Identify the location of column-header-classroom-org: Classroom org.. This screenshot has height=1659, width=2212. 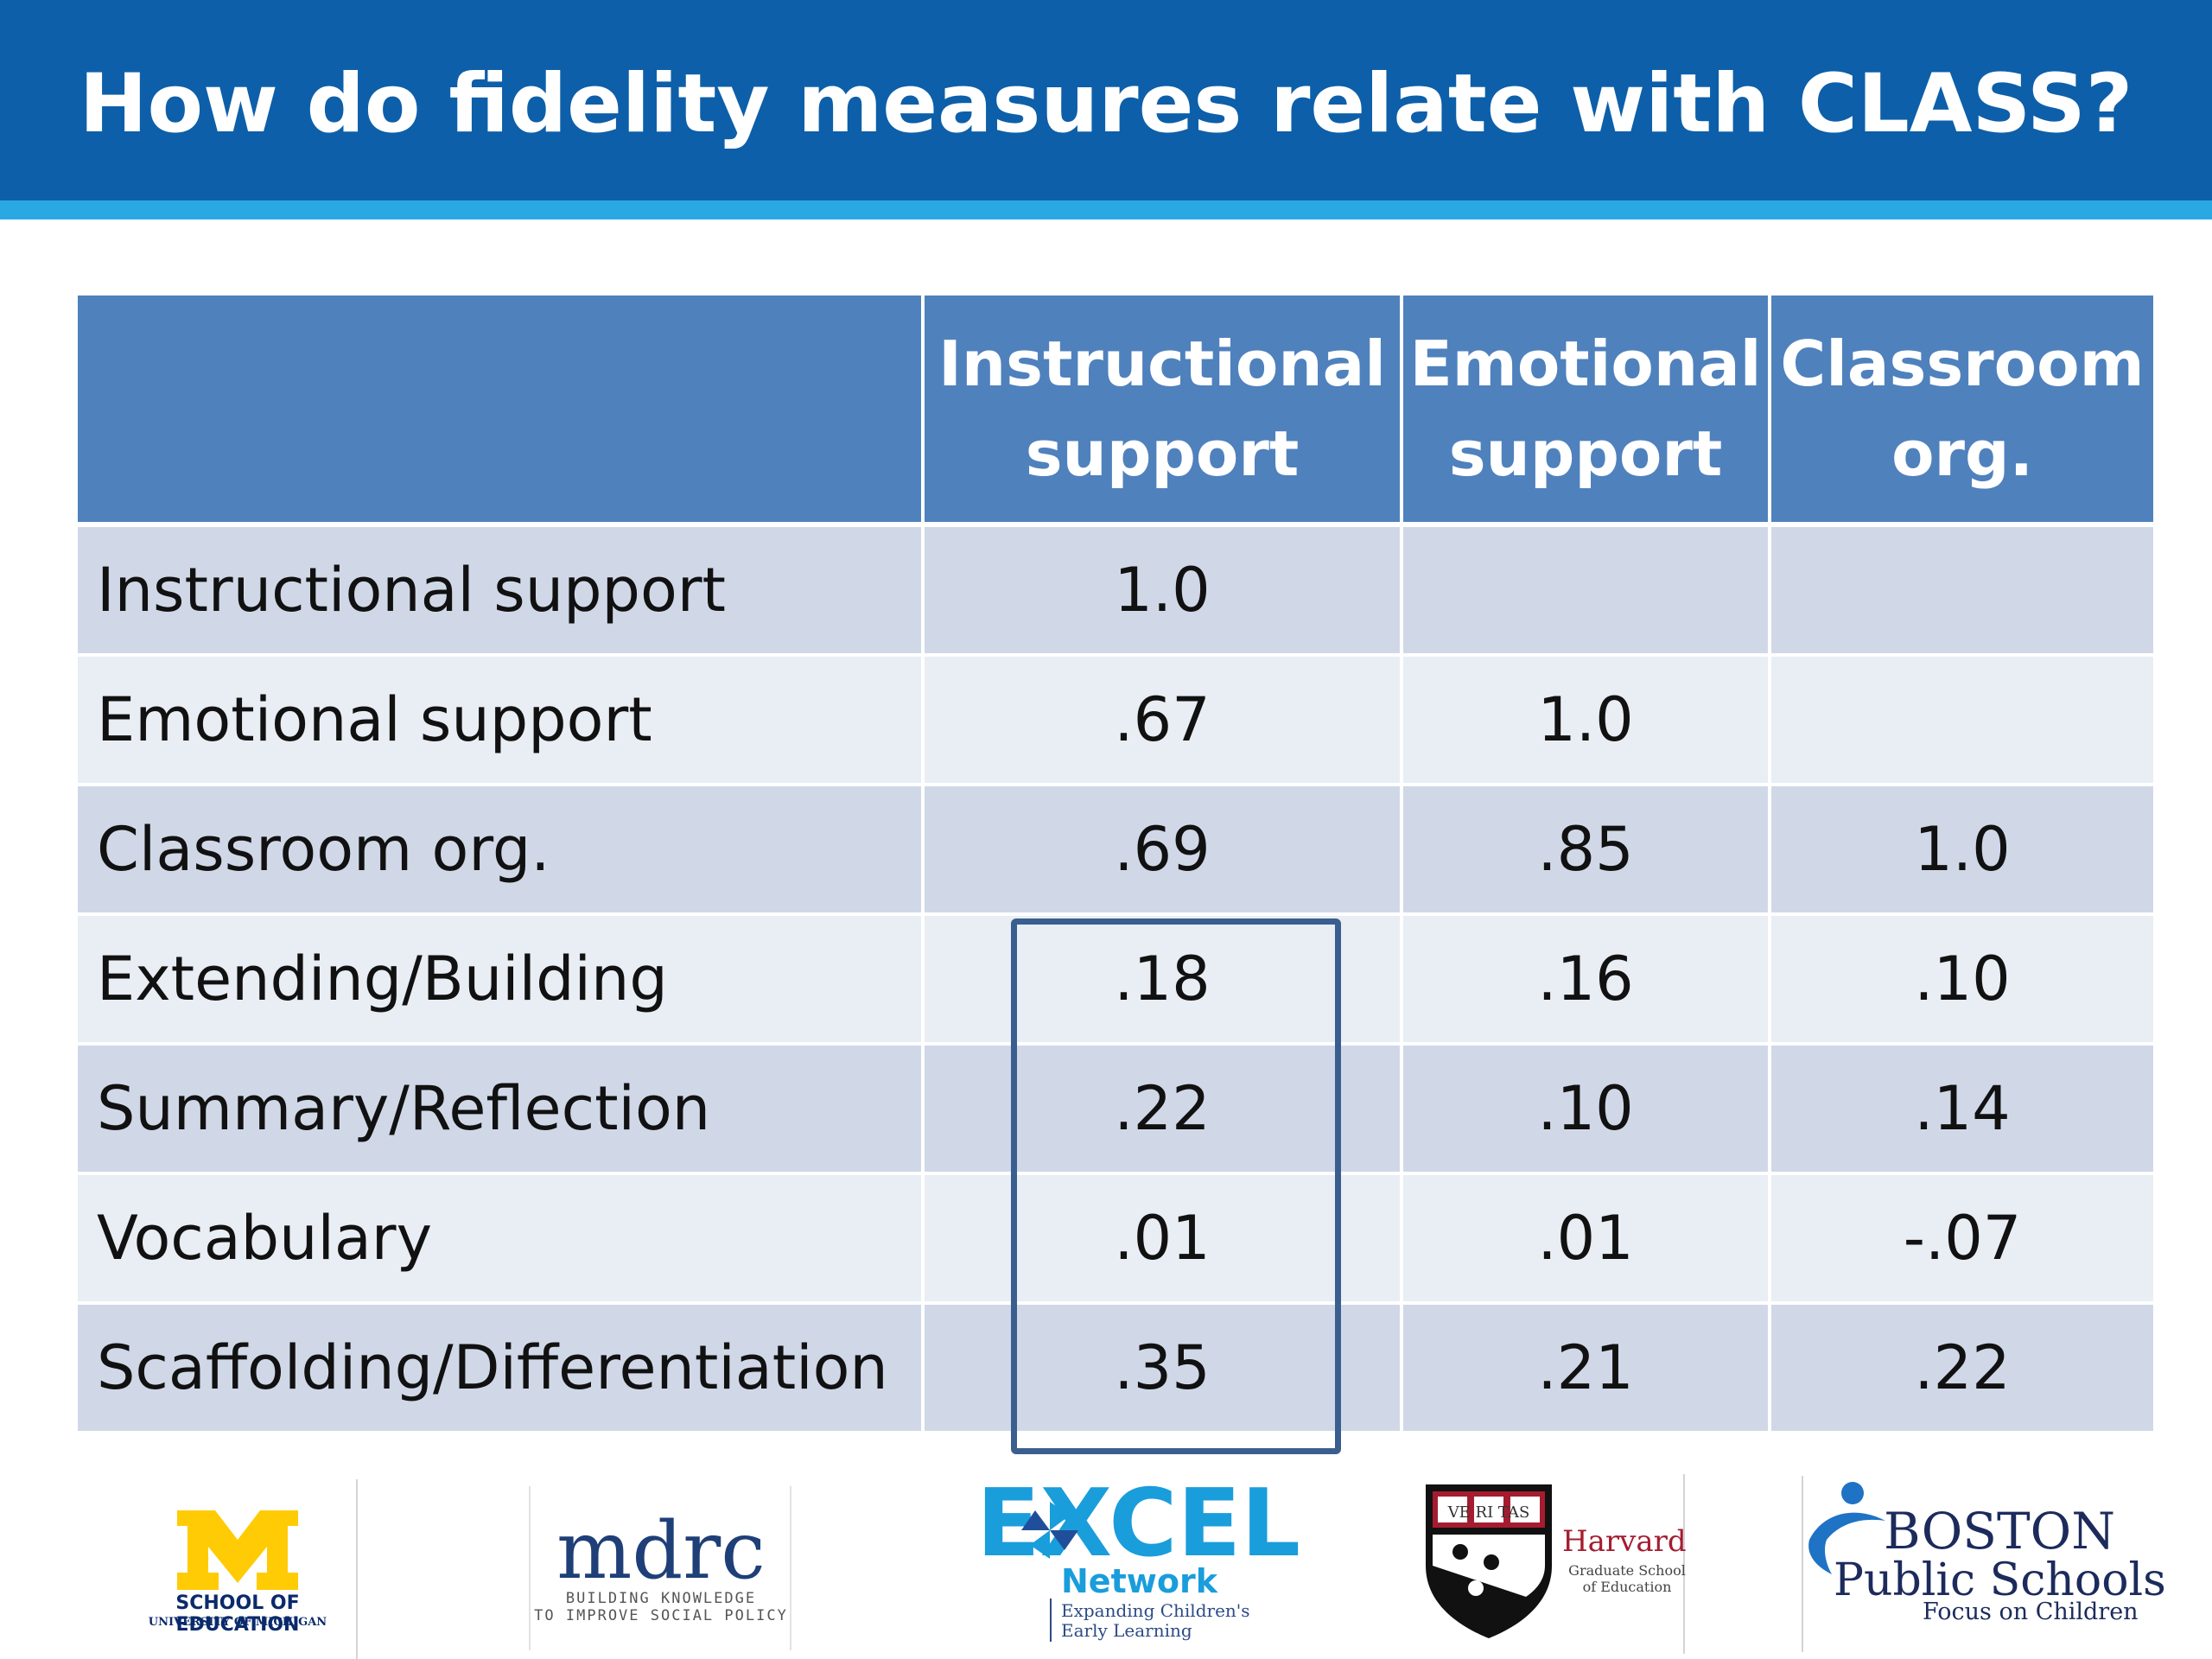
(1962, 411).